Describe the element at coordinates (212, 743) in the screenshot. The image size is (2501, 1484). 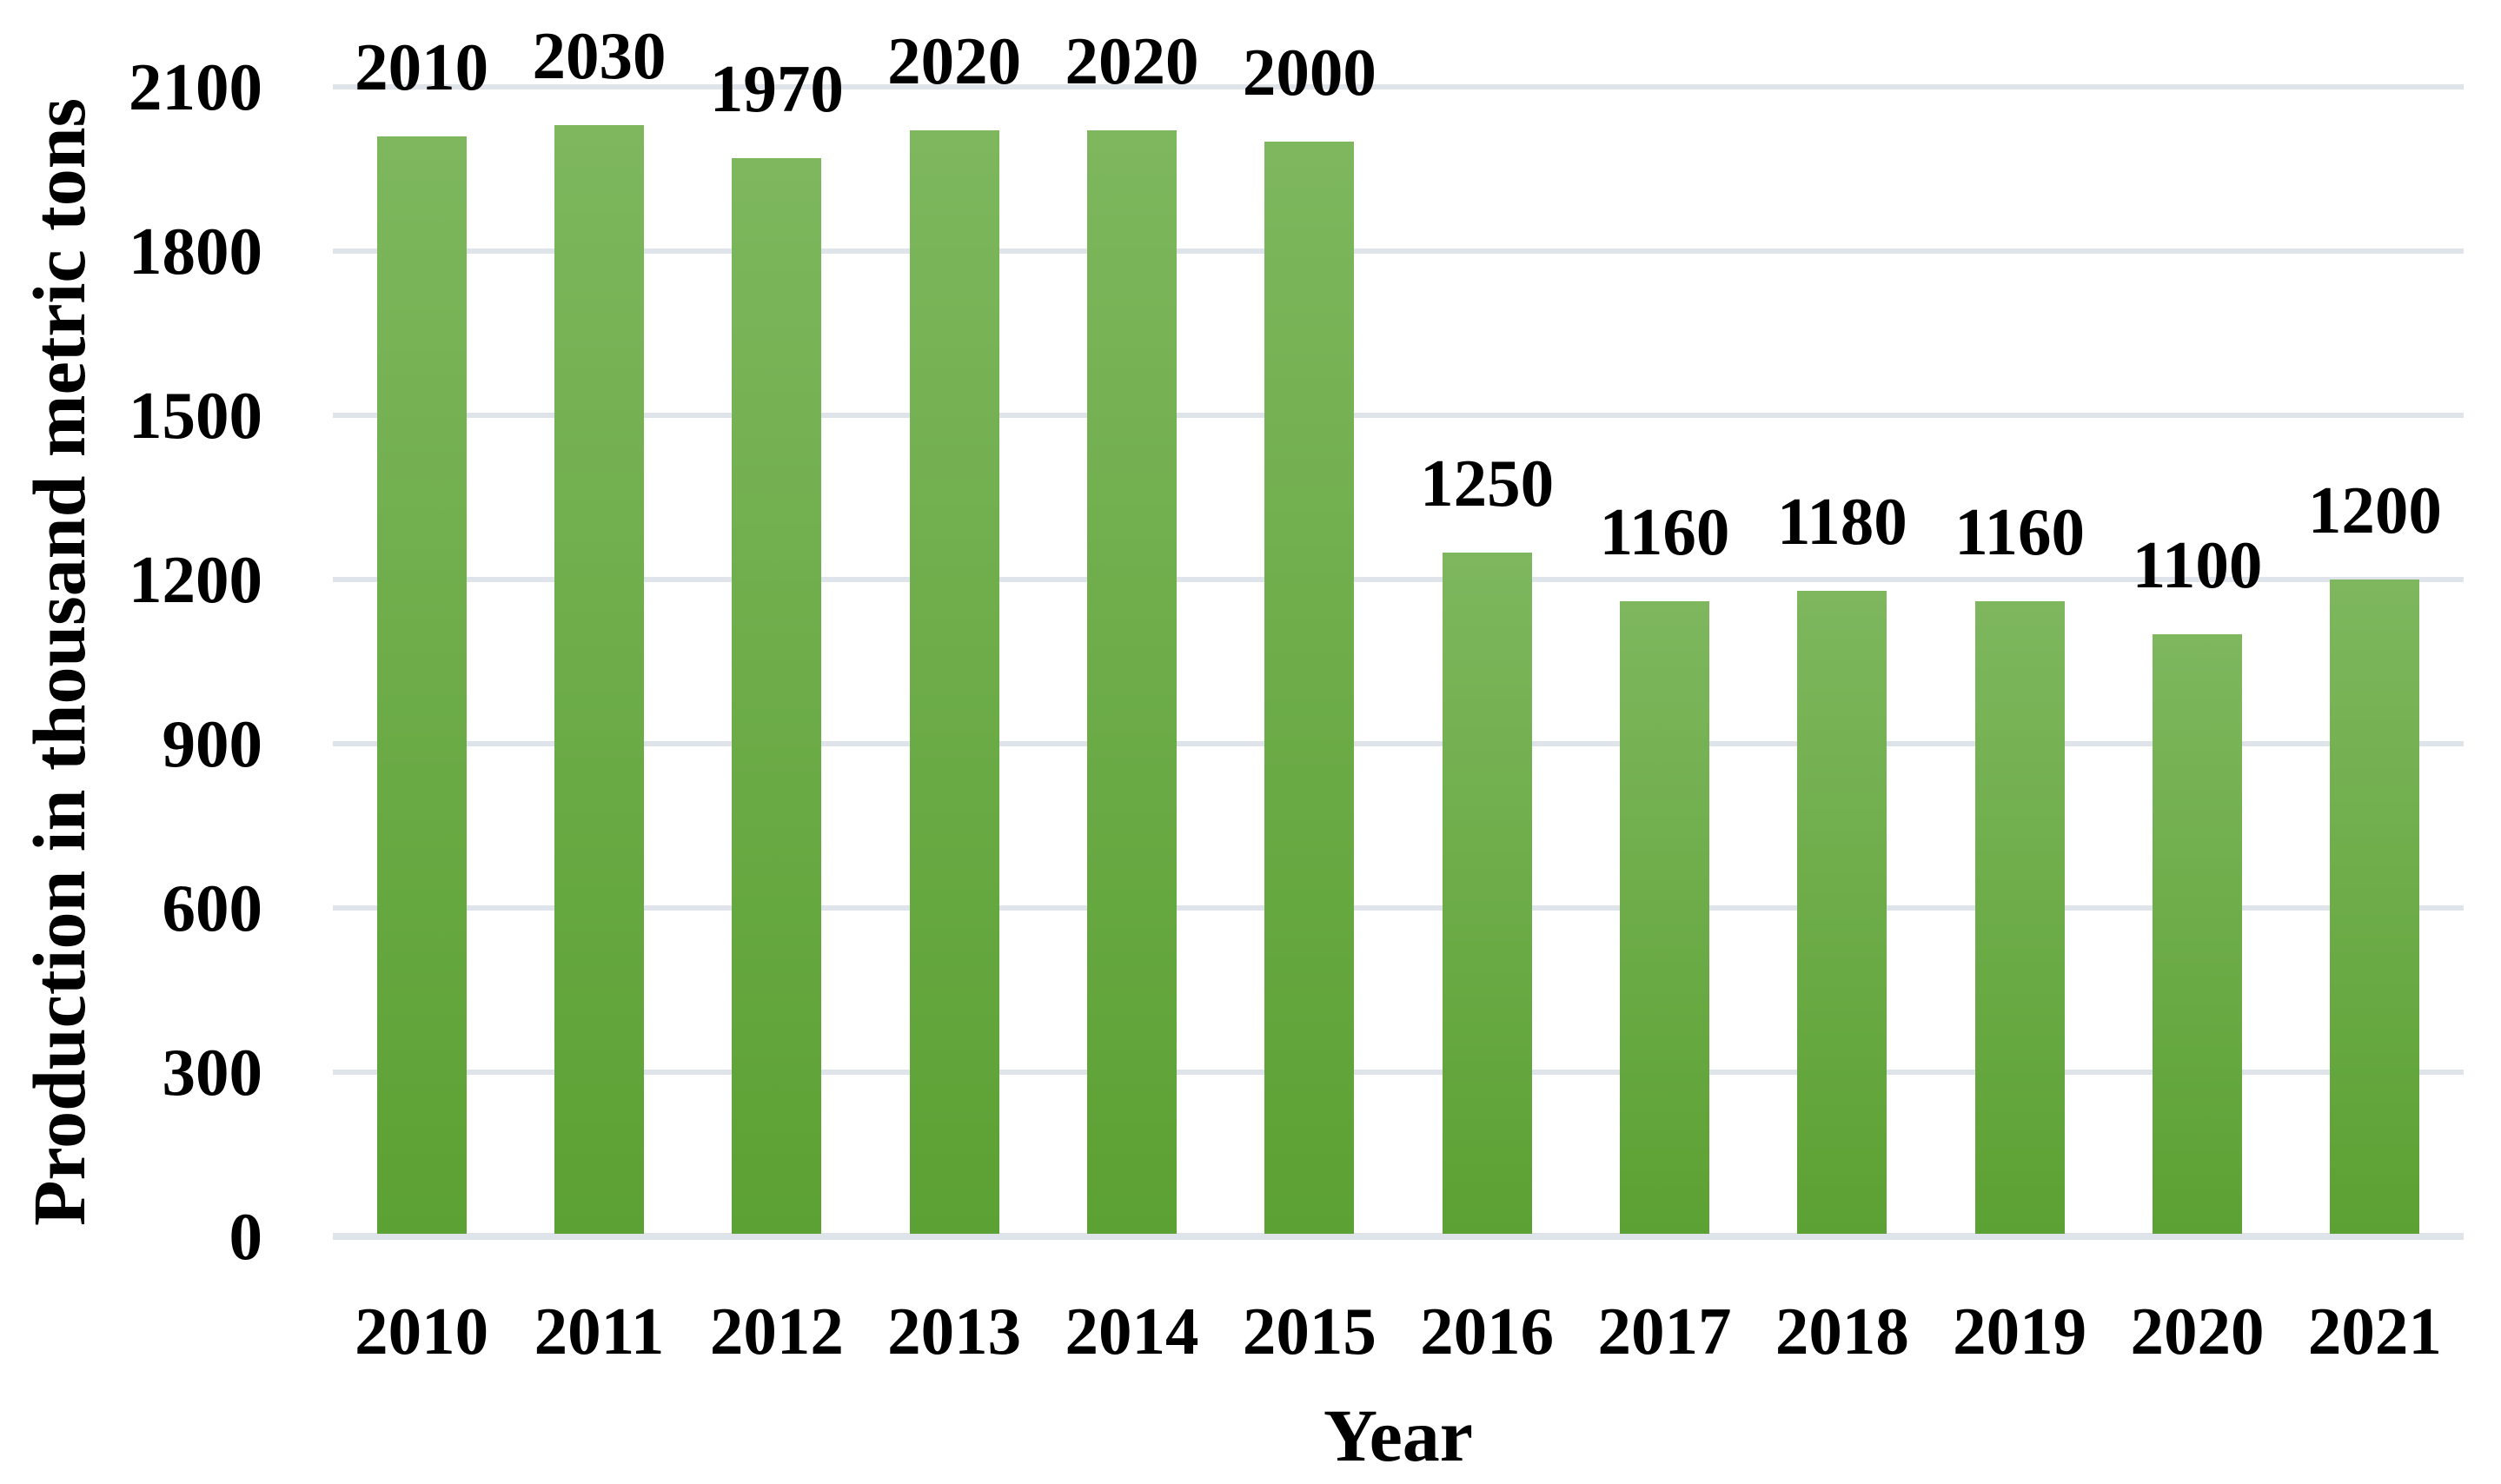
I see `y-tick-label: 900` at that location.